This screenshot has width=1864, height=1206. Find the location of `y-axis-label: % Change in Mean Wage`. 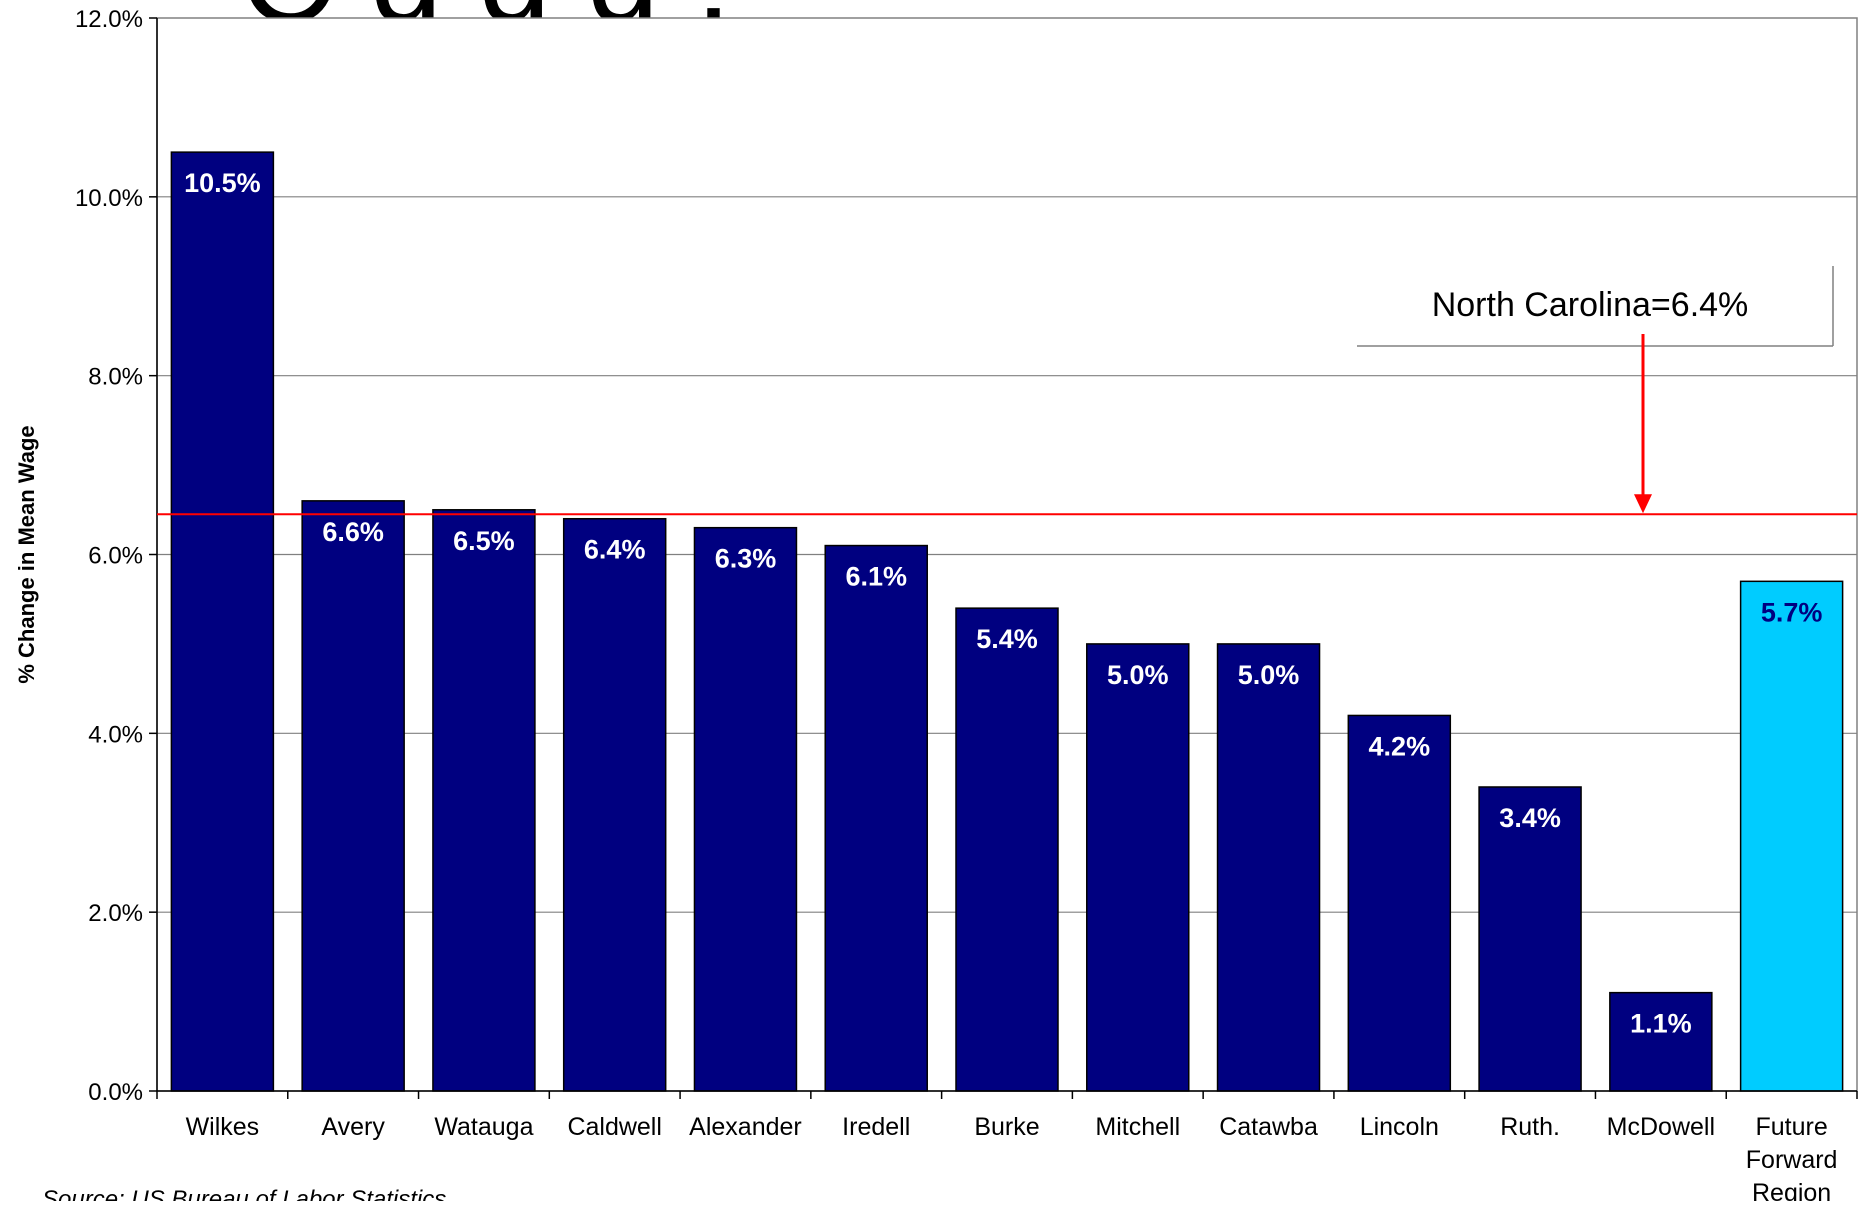

y-axis-label: % Change in Mean Wage is located at coordinates (26, 554).